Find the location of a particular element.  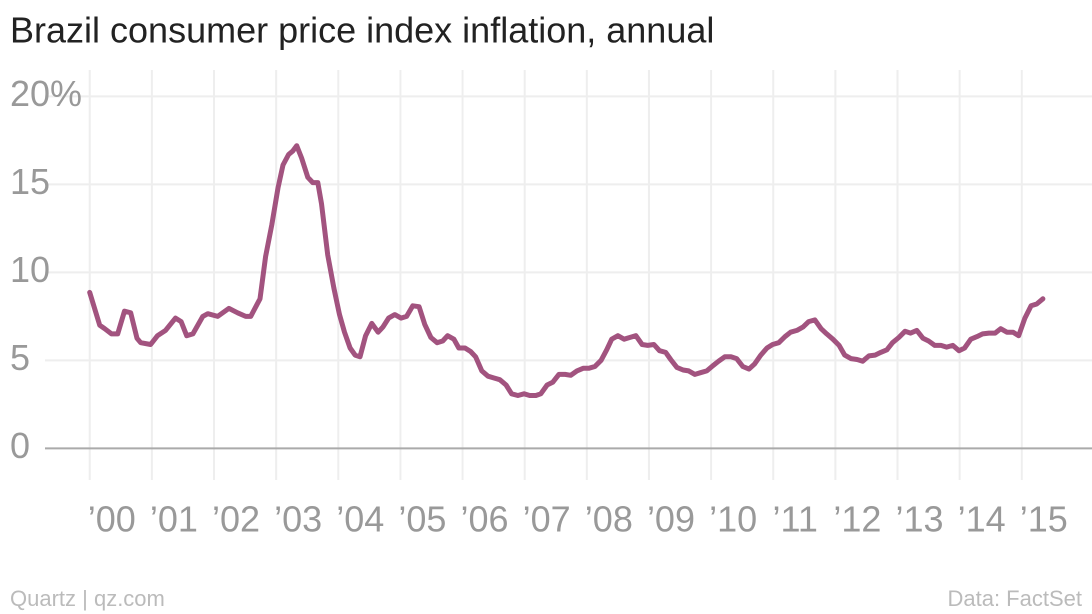

x-tick-label: ’15 is located at coordinates (1044, 519).